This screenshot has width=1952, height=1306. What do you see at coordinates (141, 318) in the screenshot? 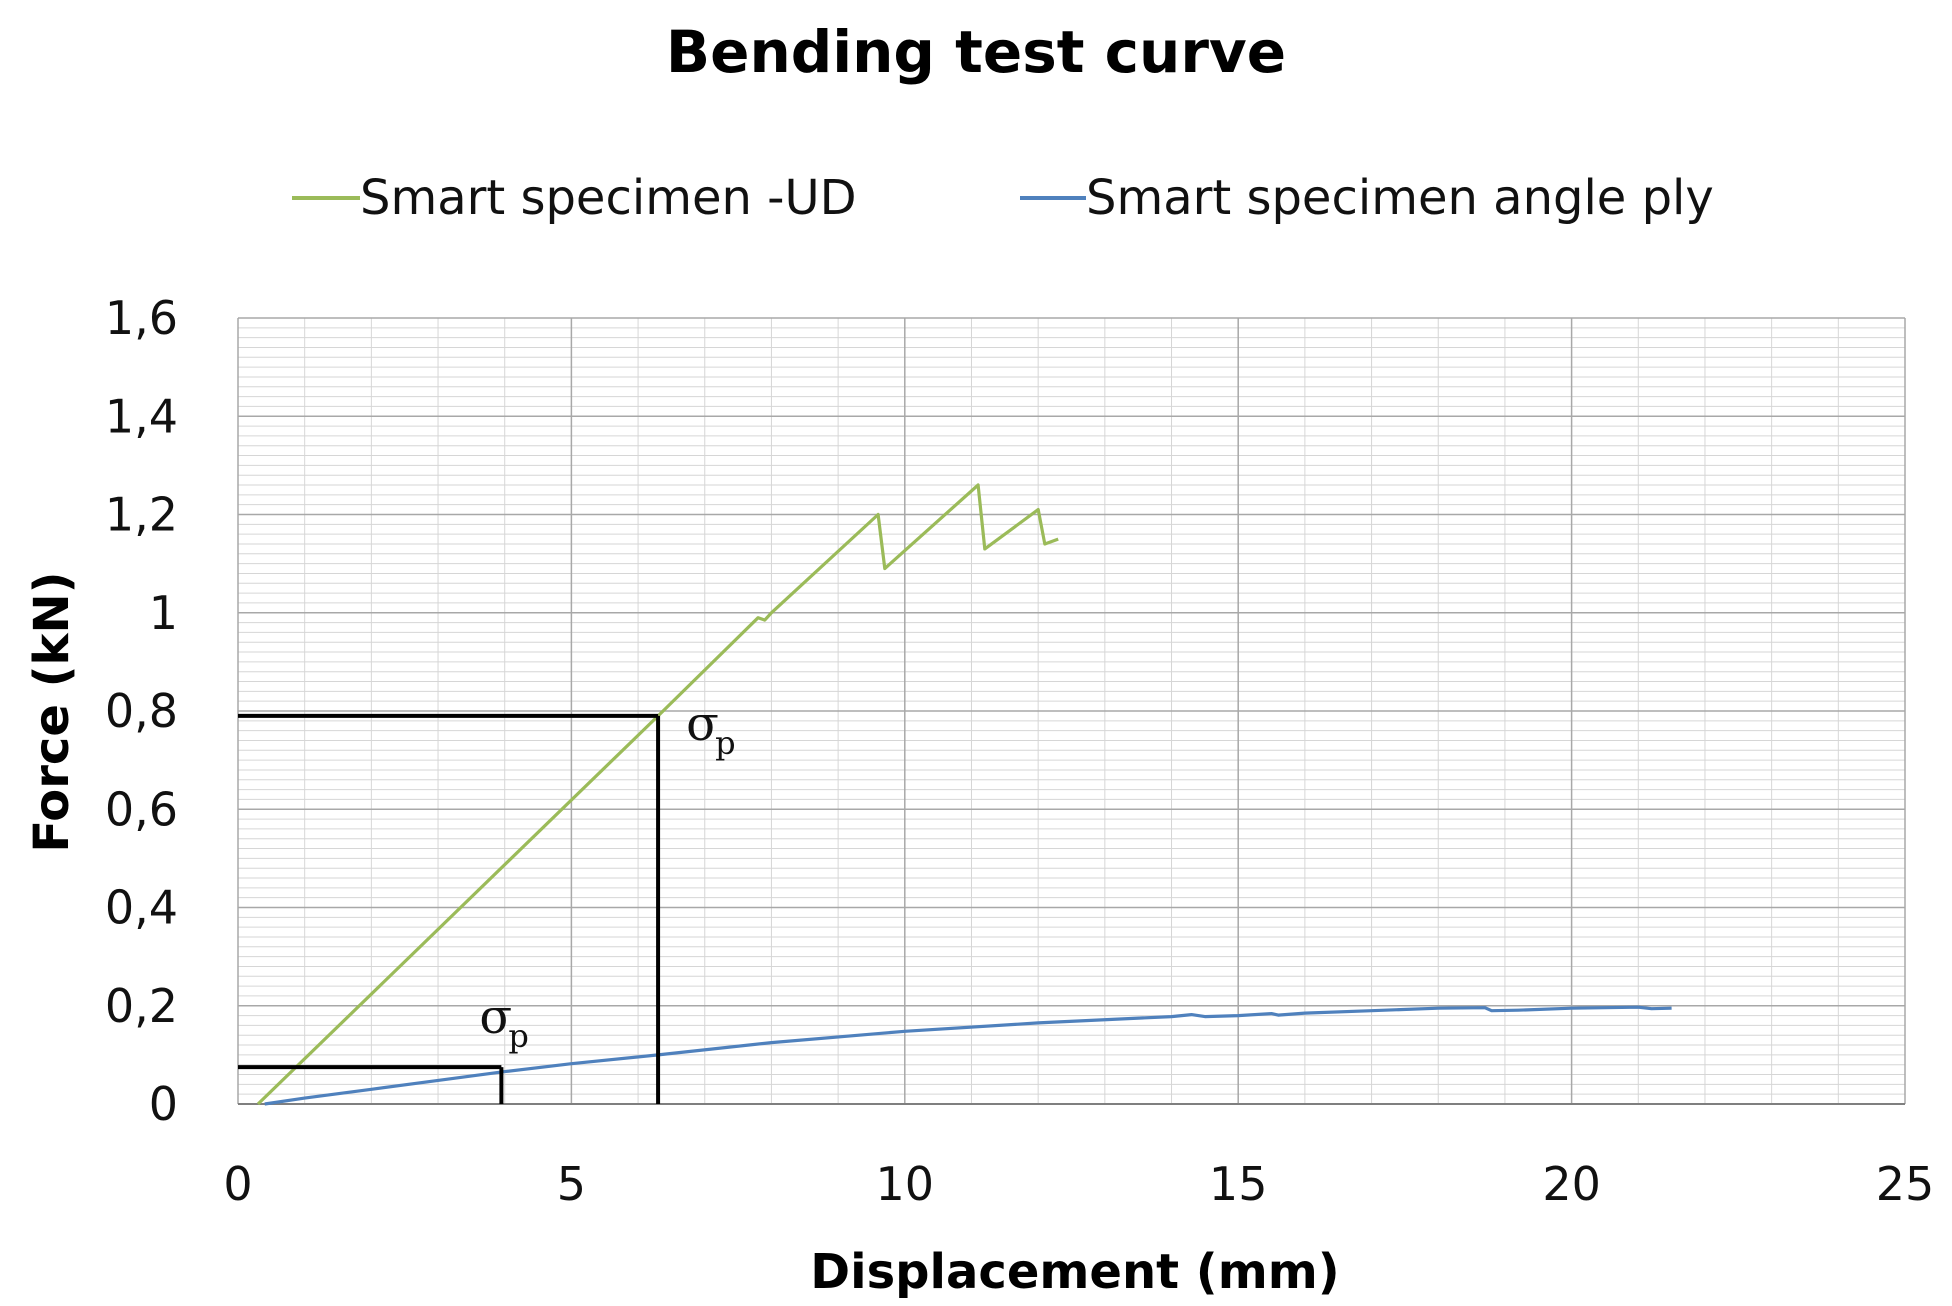
I see `y-tick-label: 1,6` at bounding box center [141, 318].